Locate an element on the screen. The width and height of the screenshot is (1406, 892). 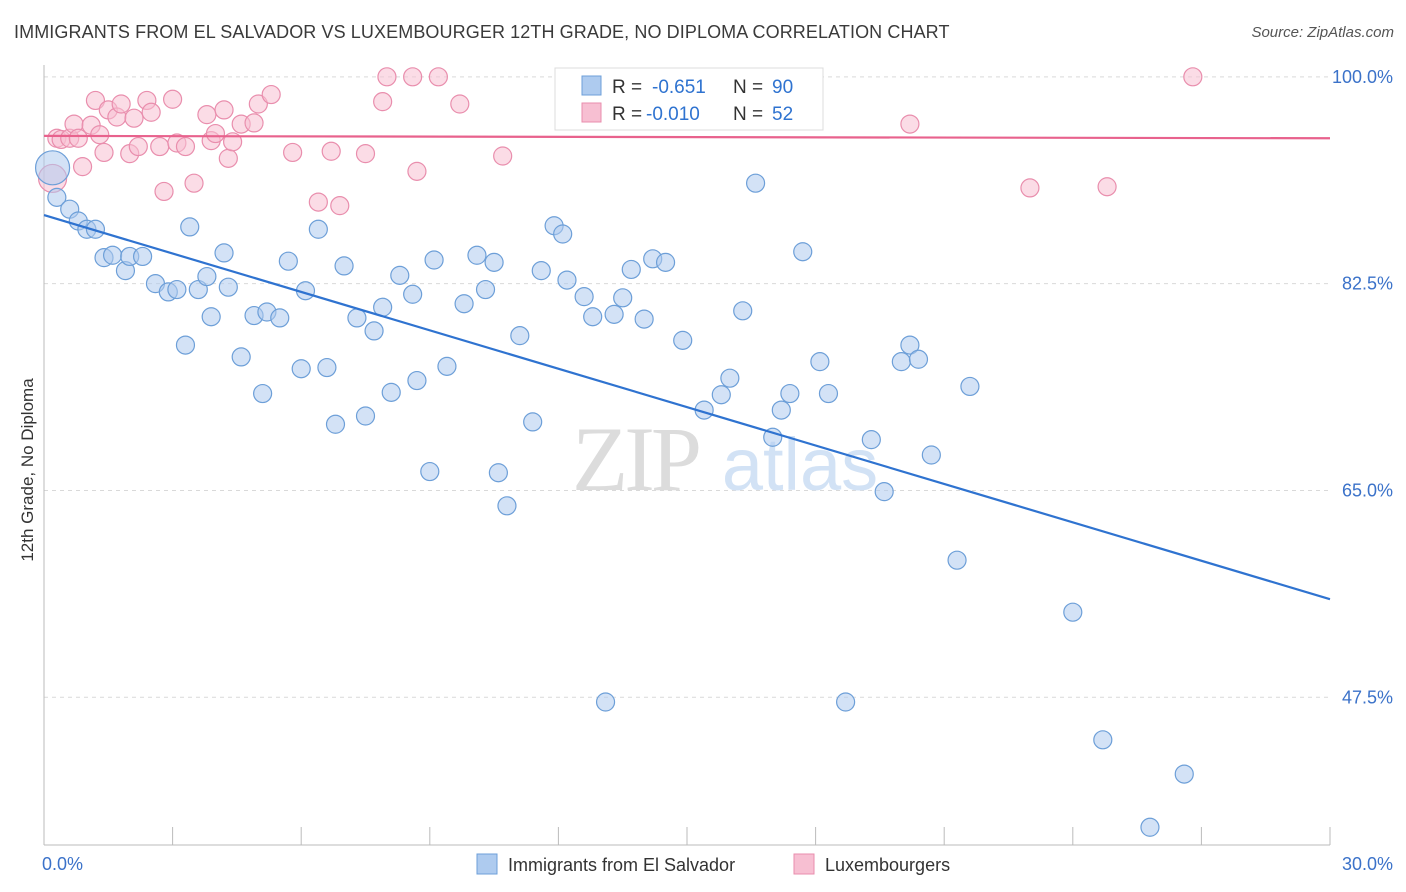
y-tick-label-0: 47.5% is located at coordinates (1367, 697).